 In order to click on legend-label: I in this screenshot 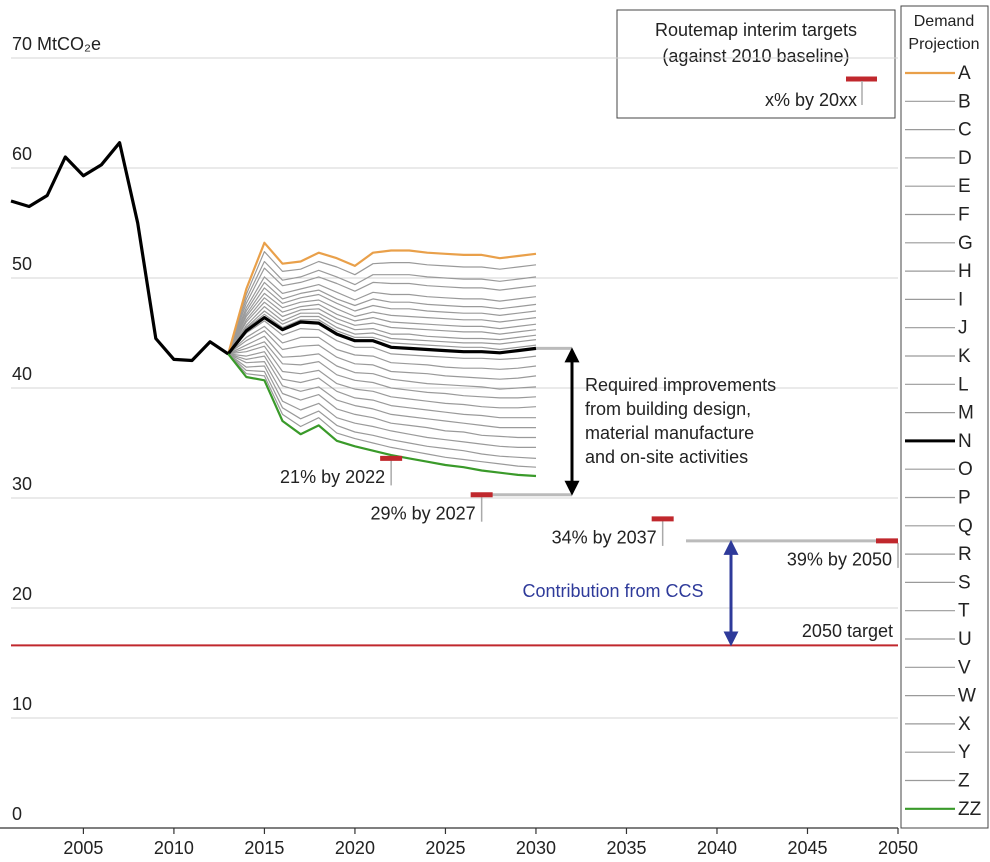, I will do `click(960, 299)`.